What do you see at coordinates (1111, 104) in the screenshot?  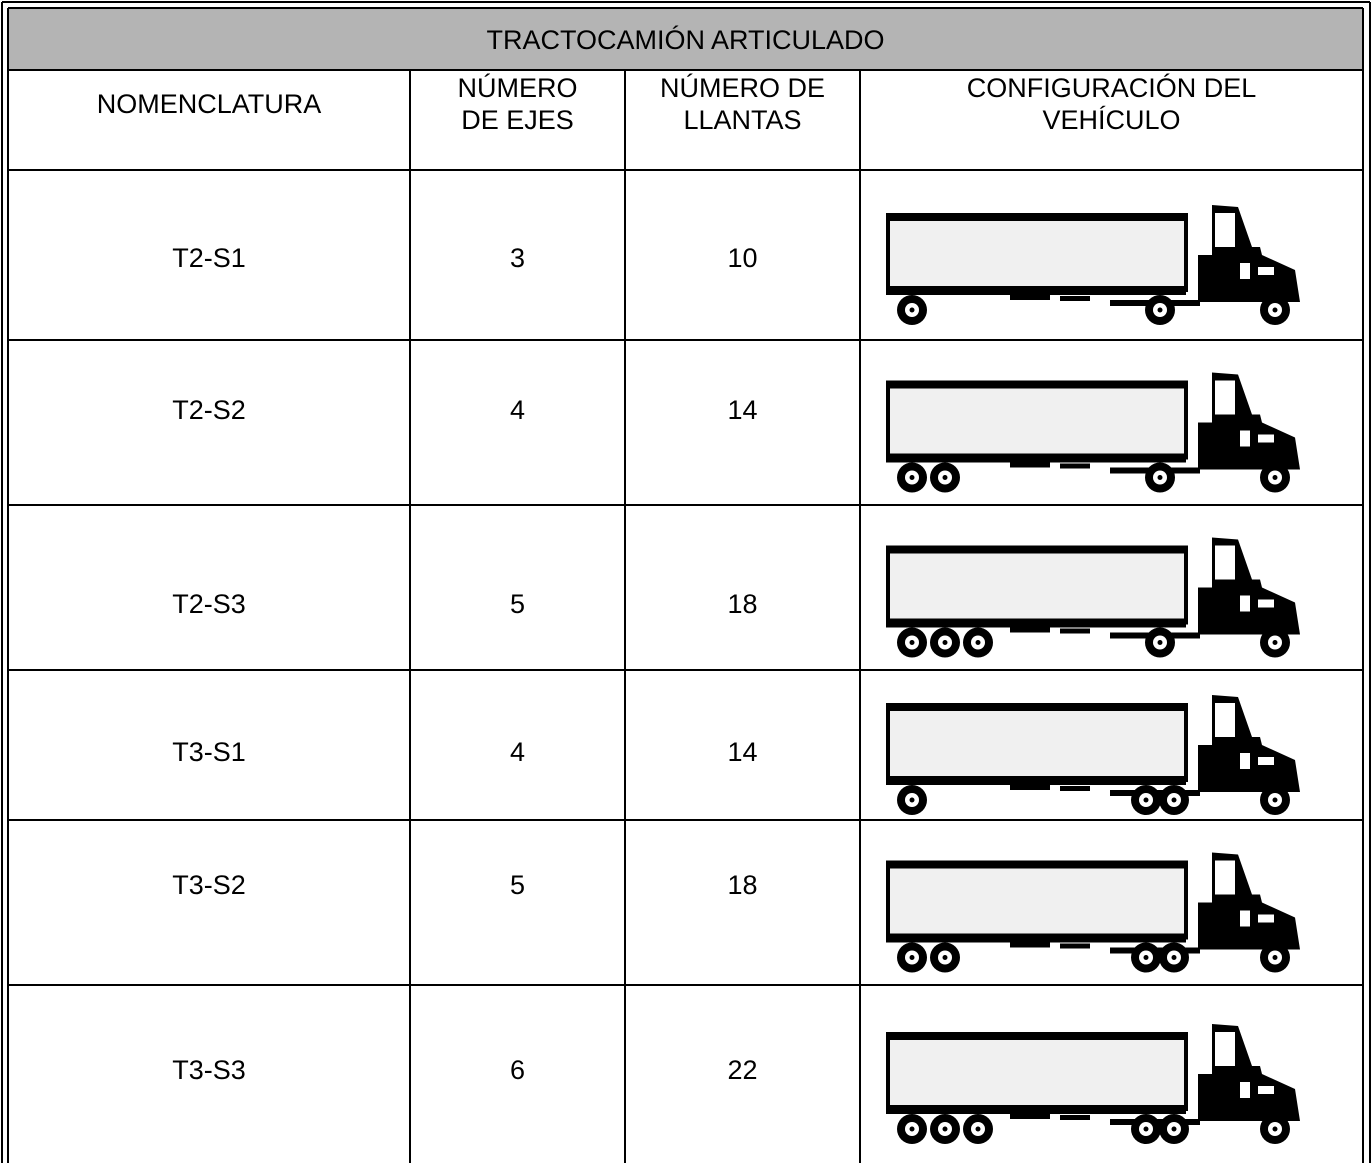 I see `column-header: CONFIGURACIÓN DEL VEHÍCULO` at bounding box center [1111, 104].